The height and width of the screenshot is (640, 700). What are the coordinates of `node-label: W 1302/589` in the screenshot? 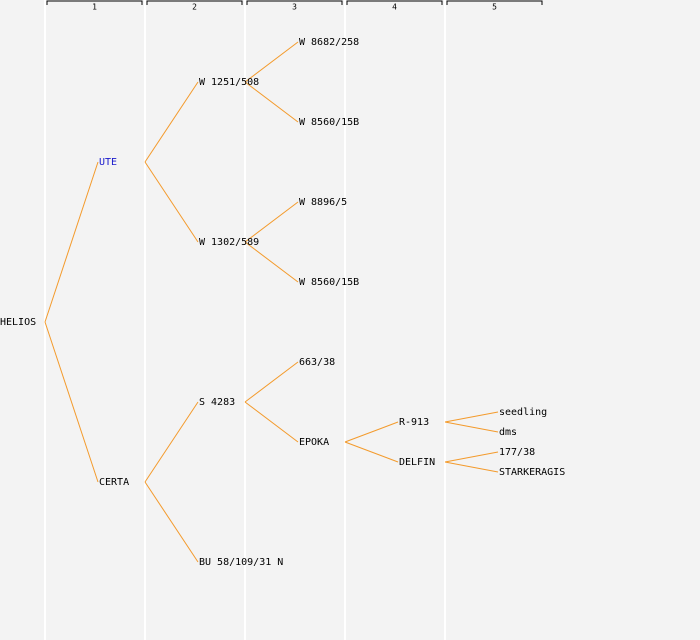 It's located at (229, 242).